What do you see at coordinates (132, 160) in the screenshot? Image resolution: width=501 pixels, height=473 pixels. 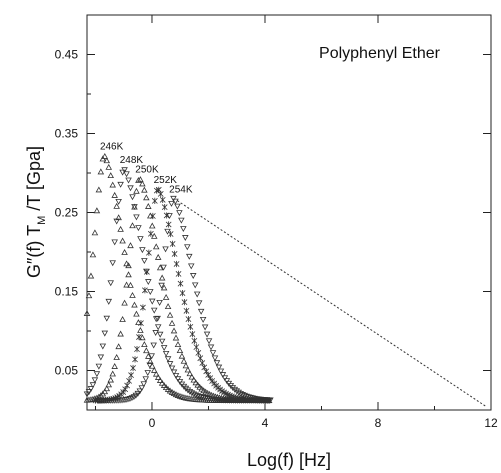 I see `series-label: 248K` at bounding box center [132, 160].